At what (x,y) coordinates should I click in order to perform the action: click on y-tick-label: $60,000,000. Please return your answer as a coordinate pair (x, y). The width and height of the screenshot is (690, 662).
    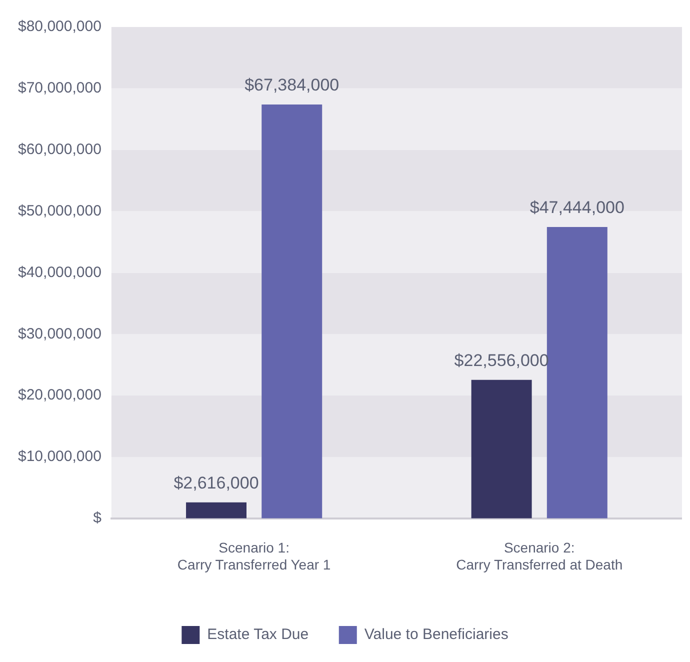
    Looking at the image, I should click on (60, 149).